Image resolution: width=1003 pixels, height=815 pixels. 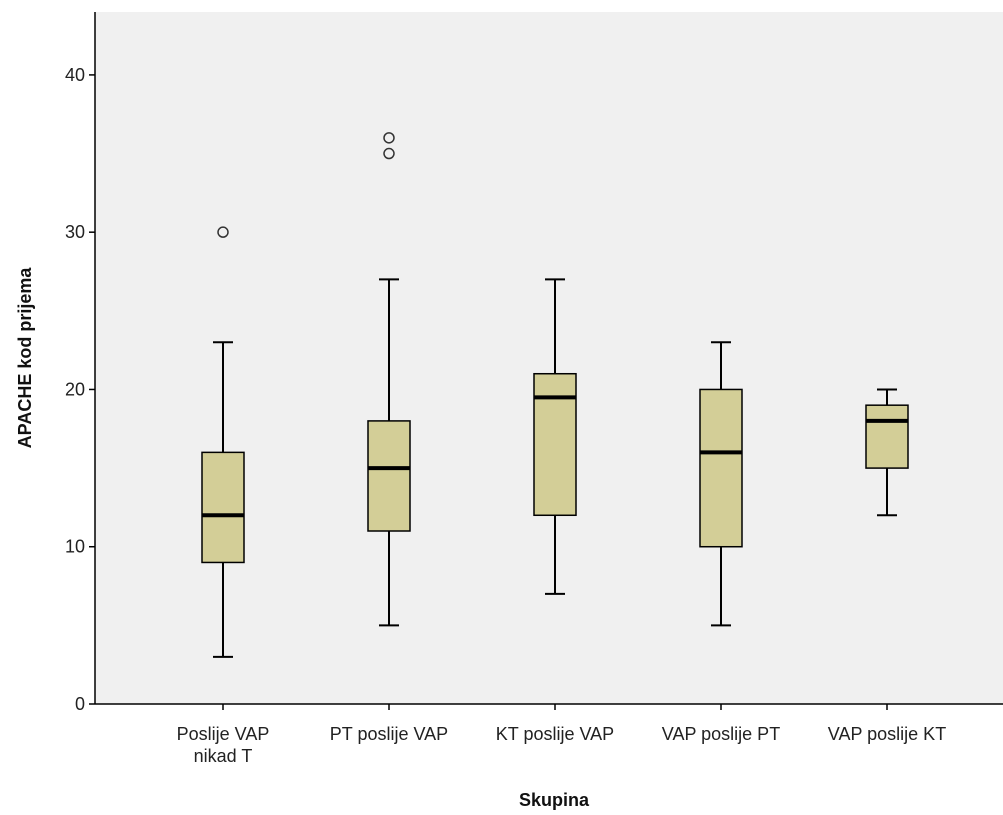 What do you see at coordinates (25, 358) in the screenshot?
I see `y-axis-title: APACHE kod prijema` at bounding box center [25, 358].